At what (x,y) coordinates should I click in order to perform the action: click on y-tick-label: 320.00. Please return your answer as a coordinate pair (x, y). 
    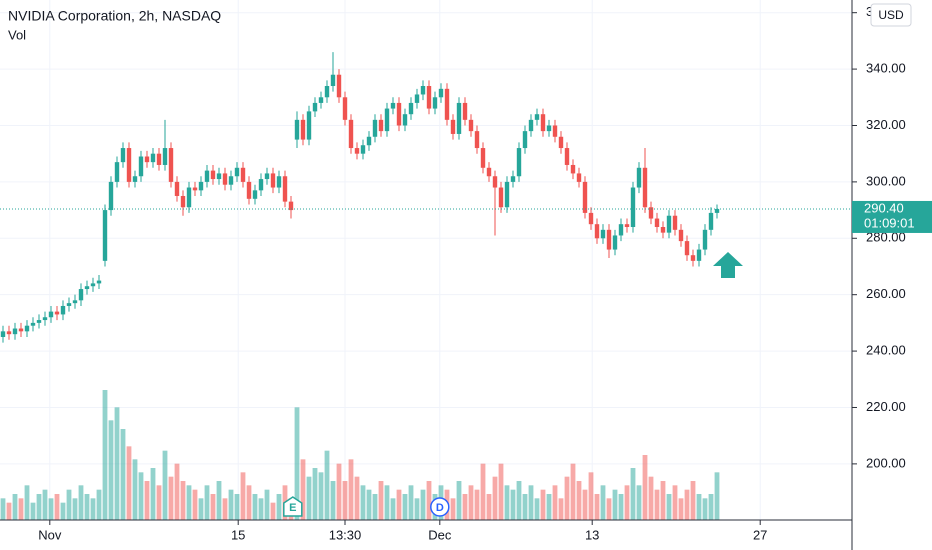
    Looking at the image, I should click on (886, 124).